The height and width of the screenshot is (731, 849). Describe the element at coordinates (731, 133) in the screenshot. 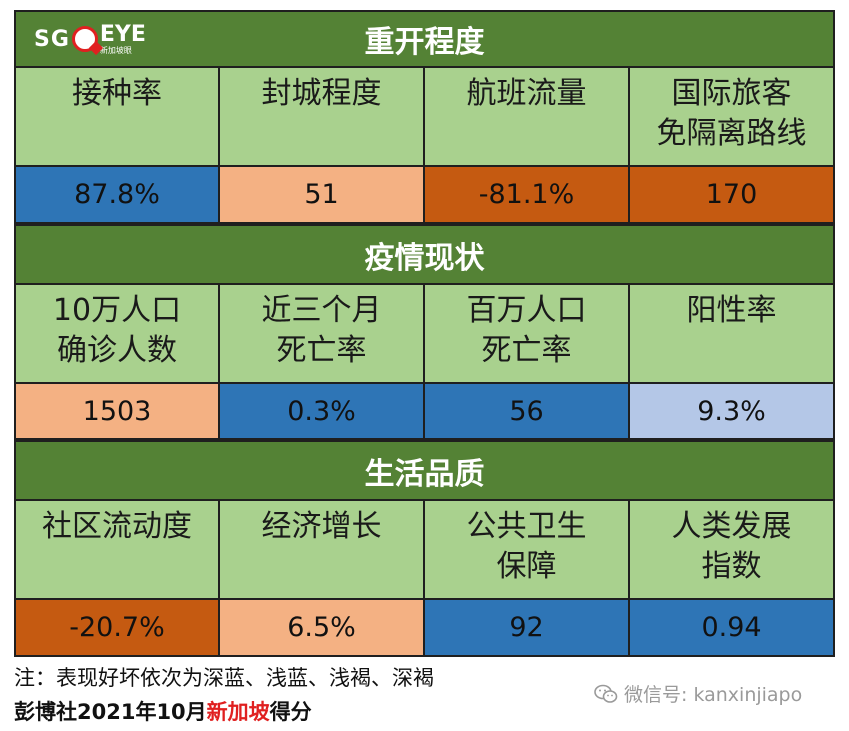

I see `label-line: 免隔离路线` at that location.